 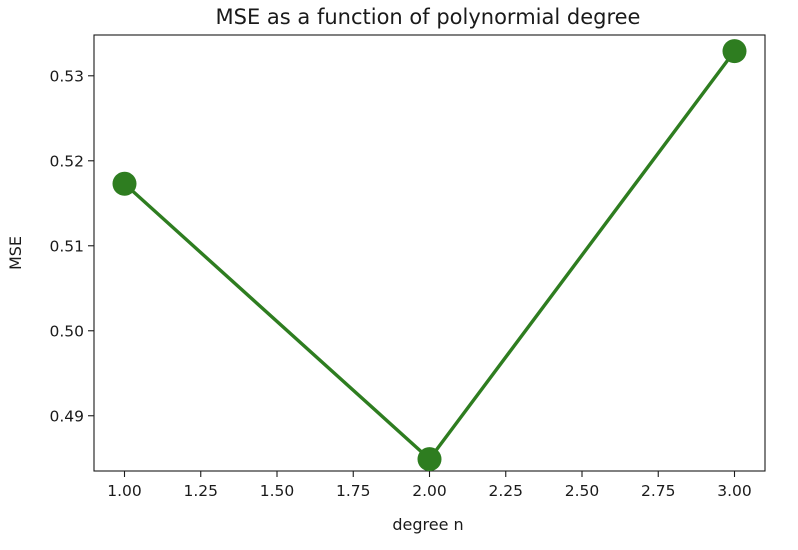 What do you see at coordinates (427, 524) in the screenshot?
I see `x-axis-label: degree n` at bounding box center [427, 524].